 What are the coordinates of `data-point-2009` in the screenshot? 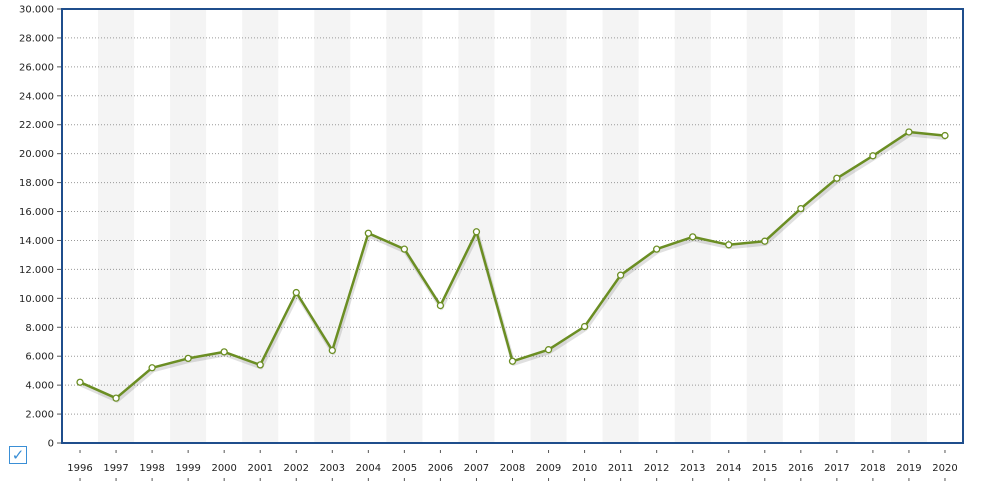 It's located at (548, 350).